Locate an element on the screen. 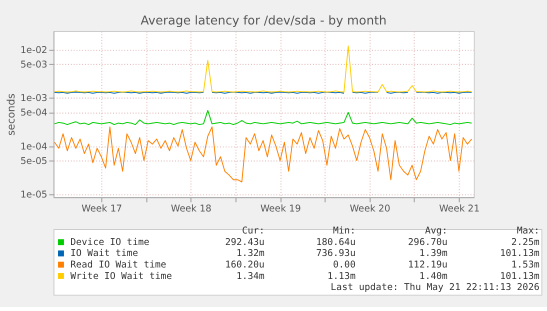 The height and width of the screenshot is (311, 547). text: 1.32m is located at coordinates (250, 254).